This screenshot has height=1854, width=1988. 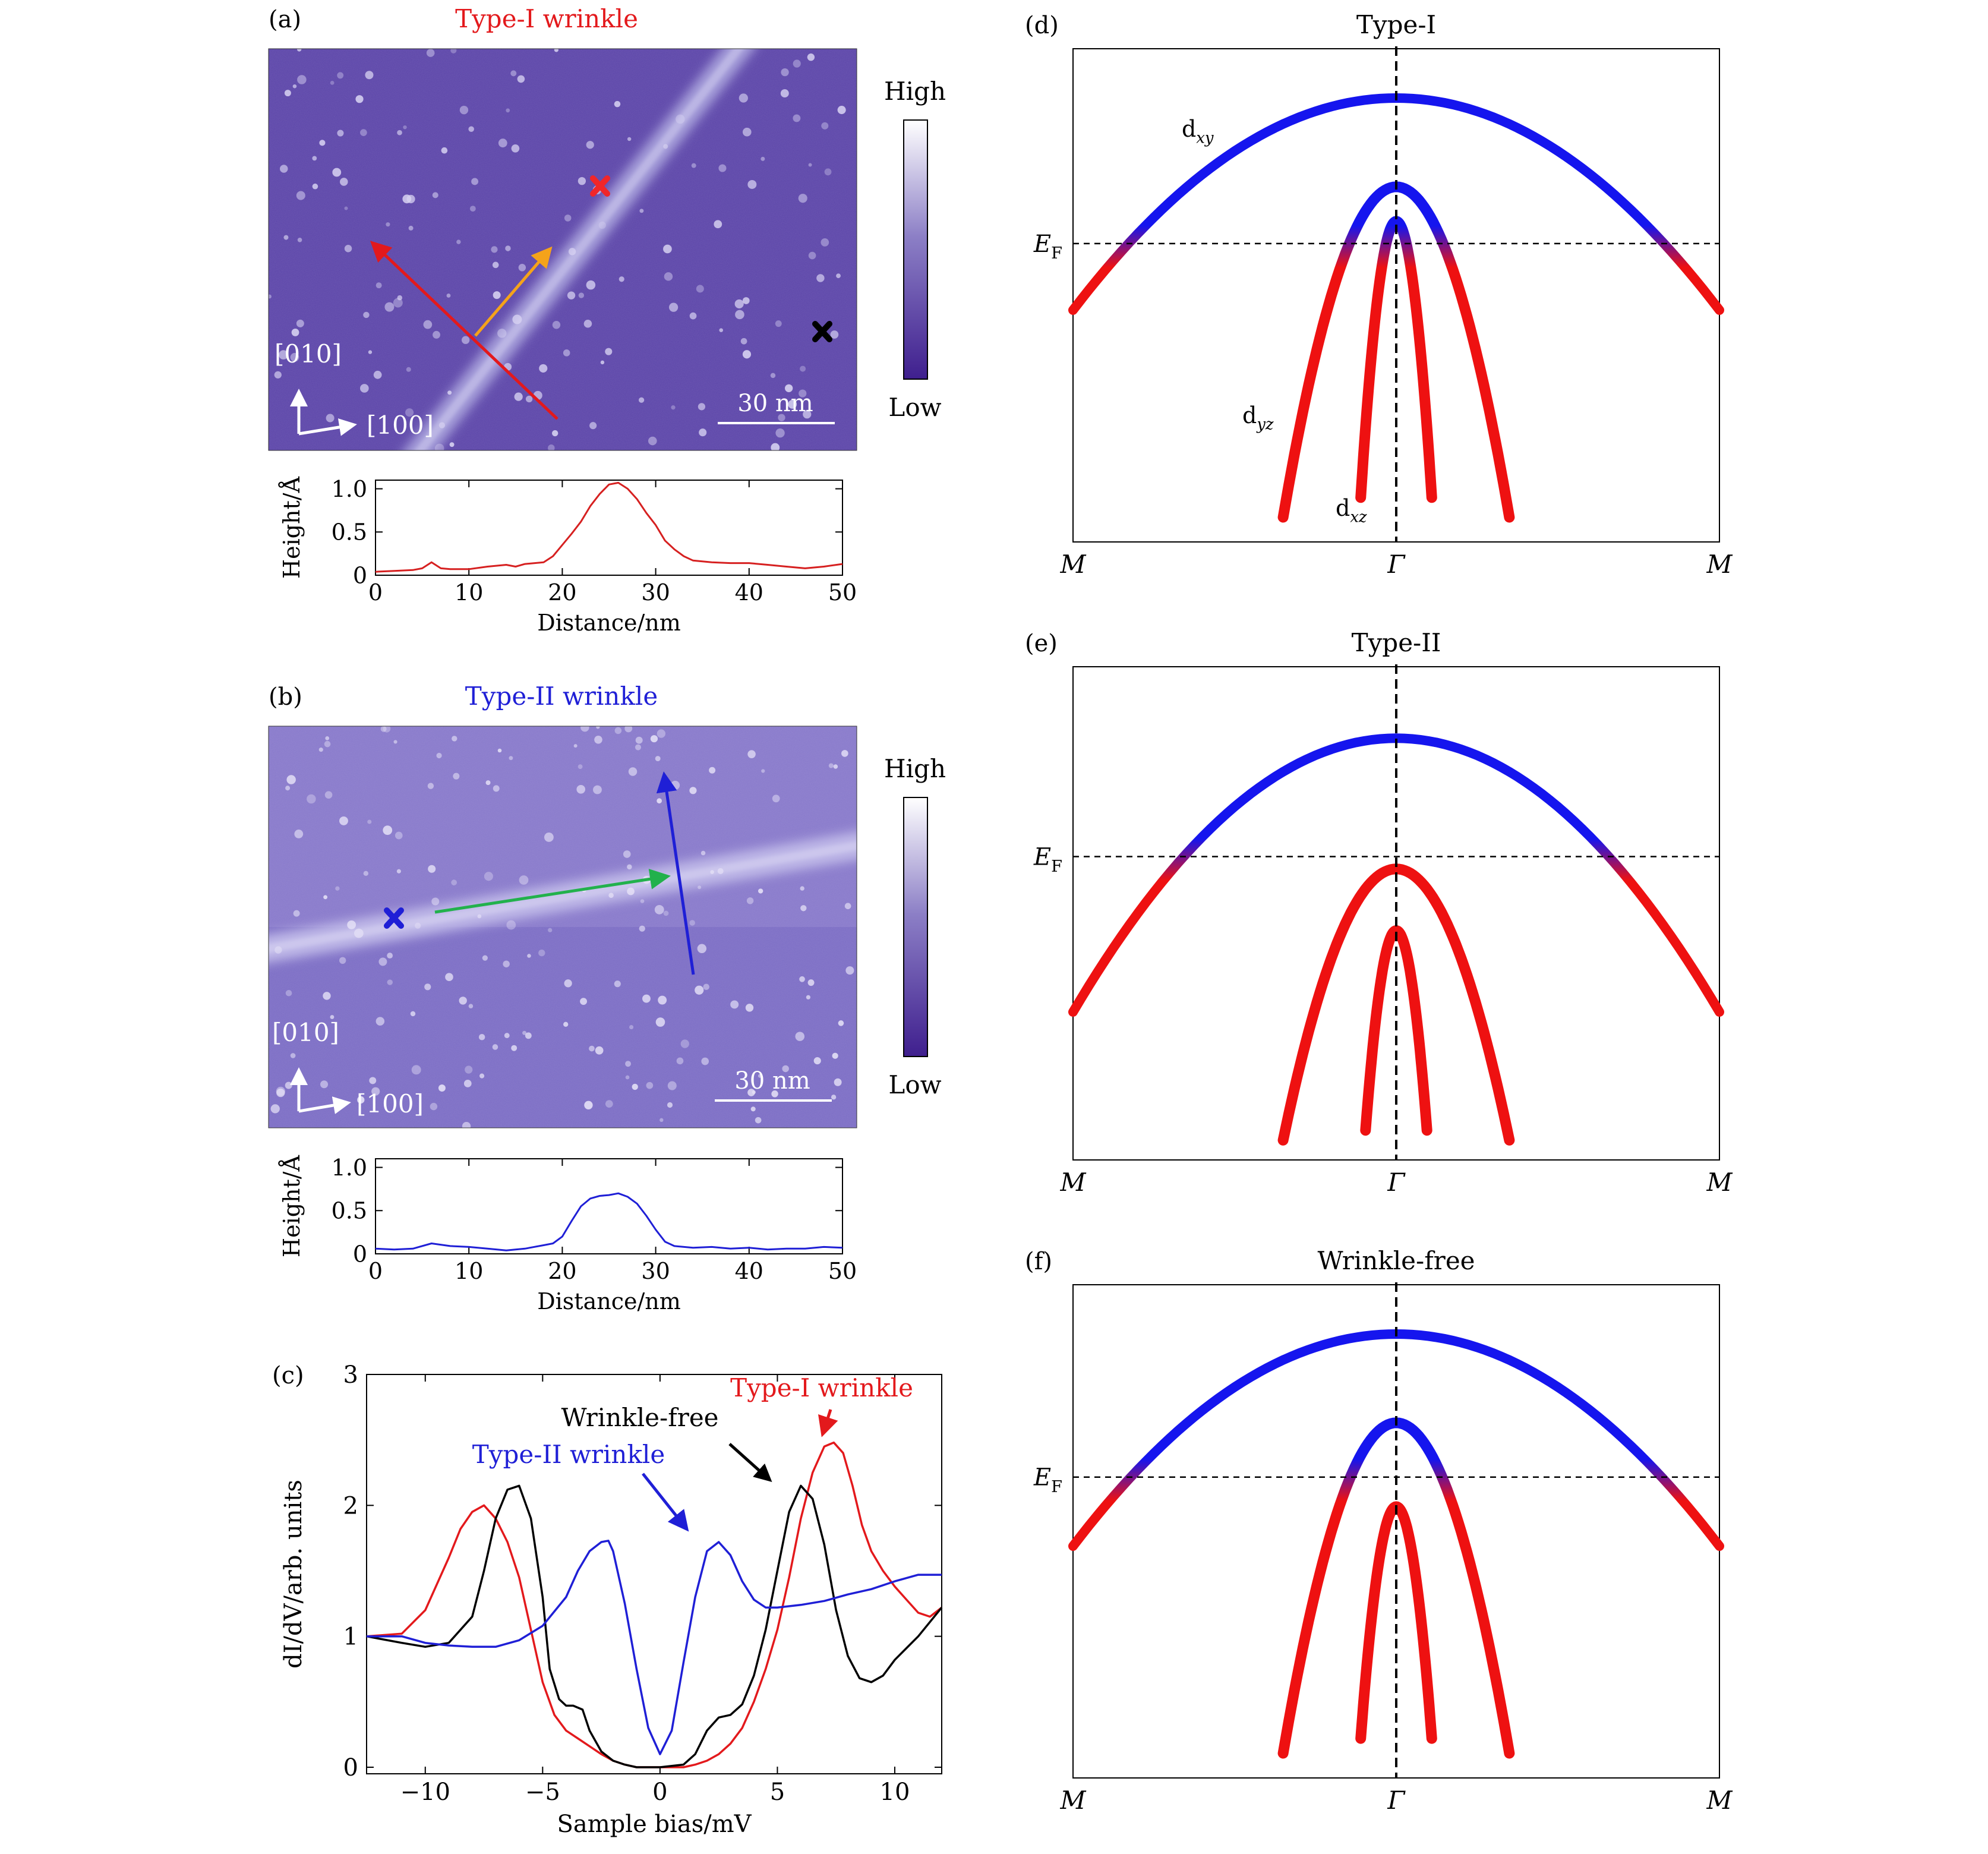 I want to click on plot-frame, so click(x=609, y=528).